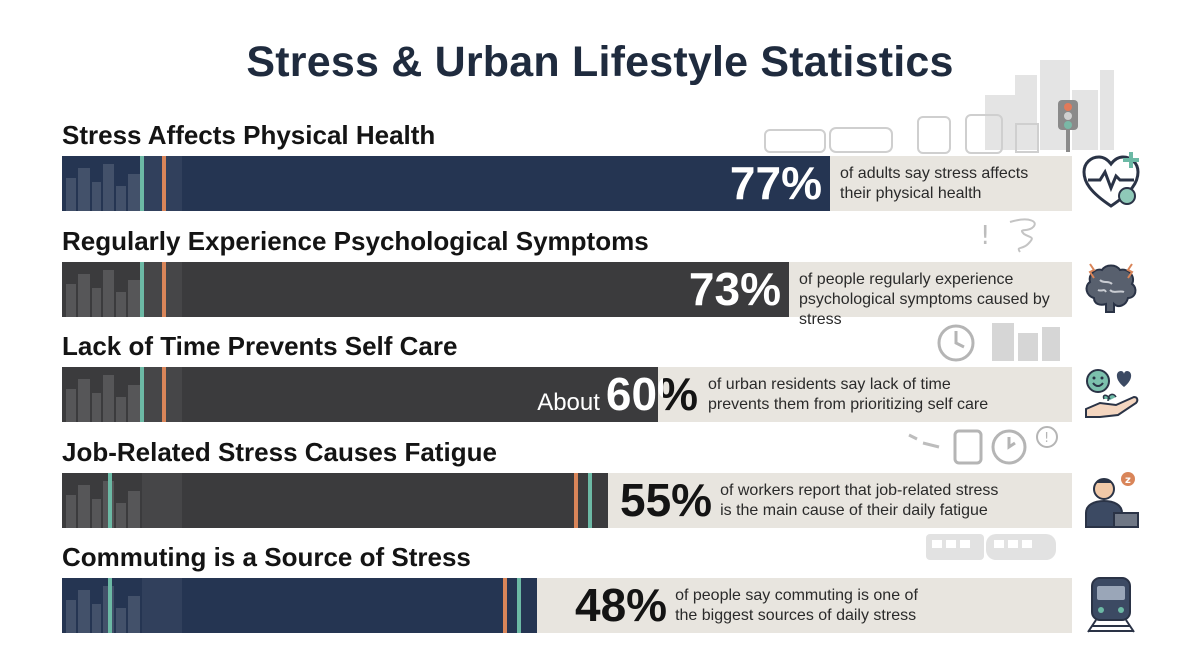  I want to click on bar-value-number: 60%, so click(651, 394).